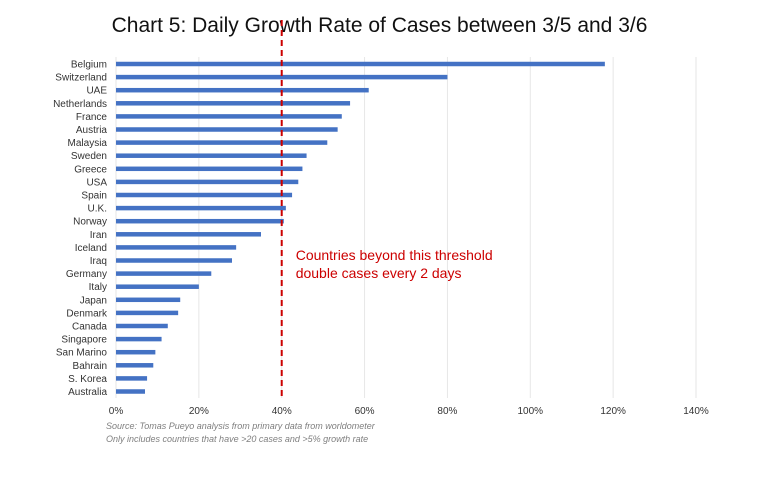 The image size is (759, 483). Describe the element at coordinates (87, 392) in the screenshot. I see `category-label: Australia` at that location.